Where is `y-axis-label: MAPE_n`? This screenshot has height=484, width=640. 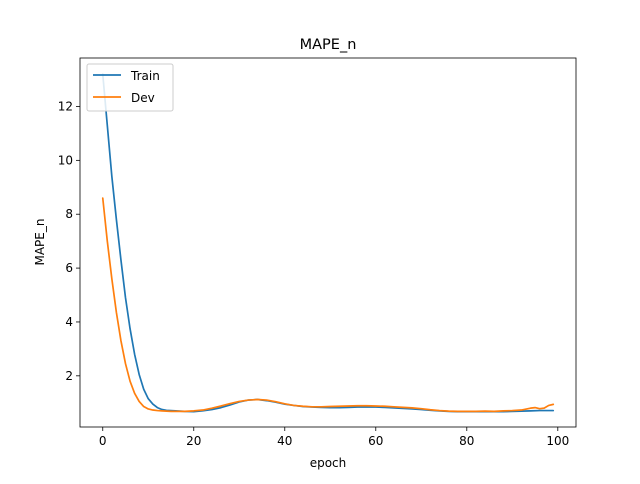 y-axis-label: MAPE_n is located at coordinates (40, 242).